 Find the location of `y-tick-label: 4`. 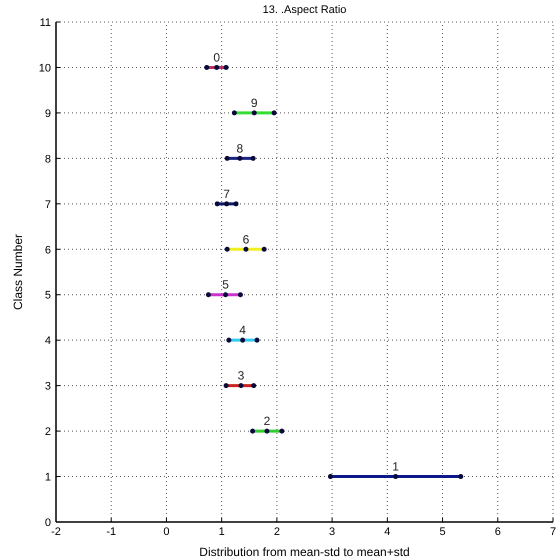

y-tick-label: 4 is located at coordinates (47, 341).